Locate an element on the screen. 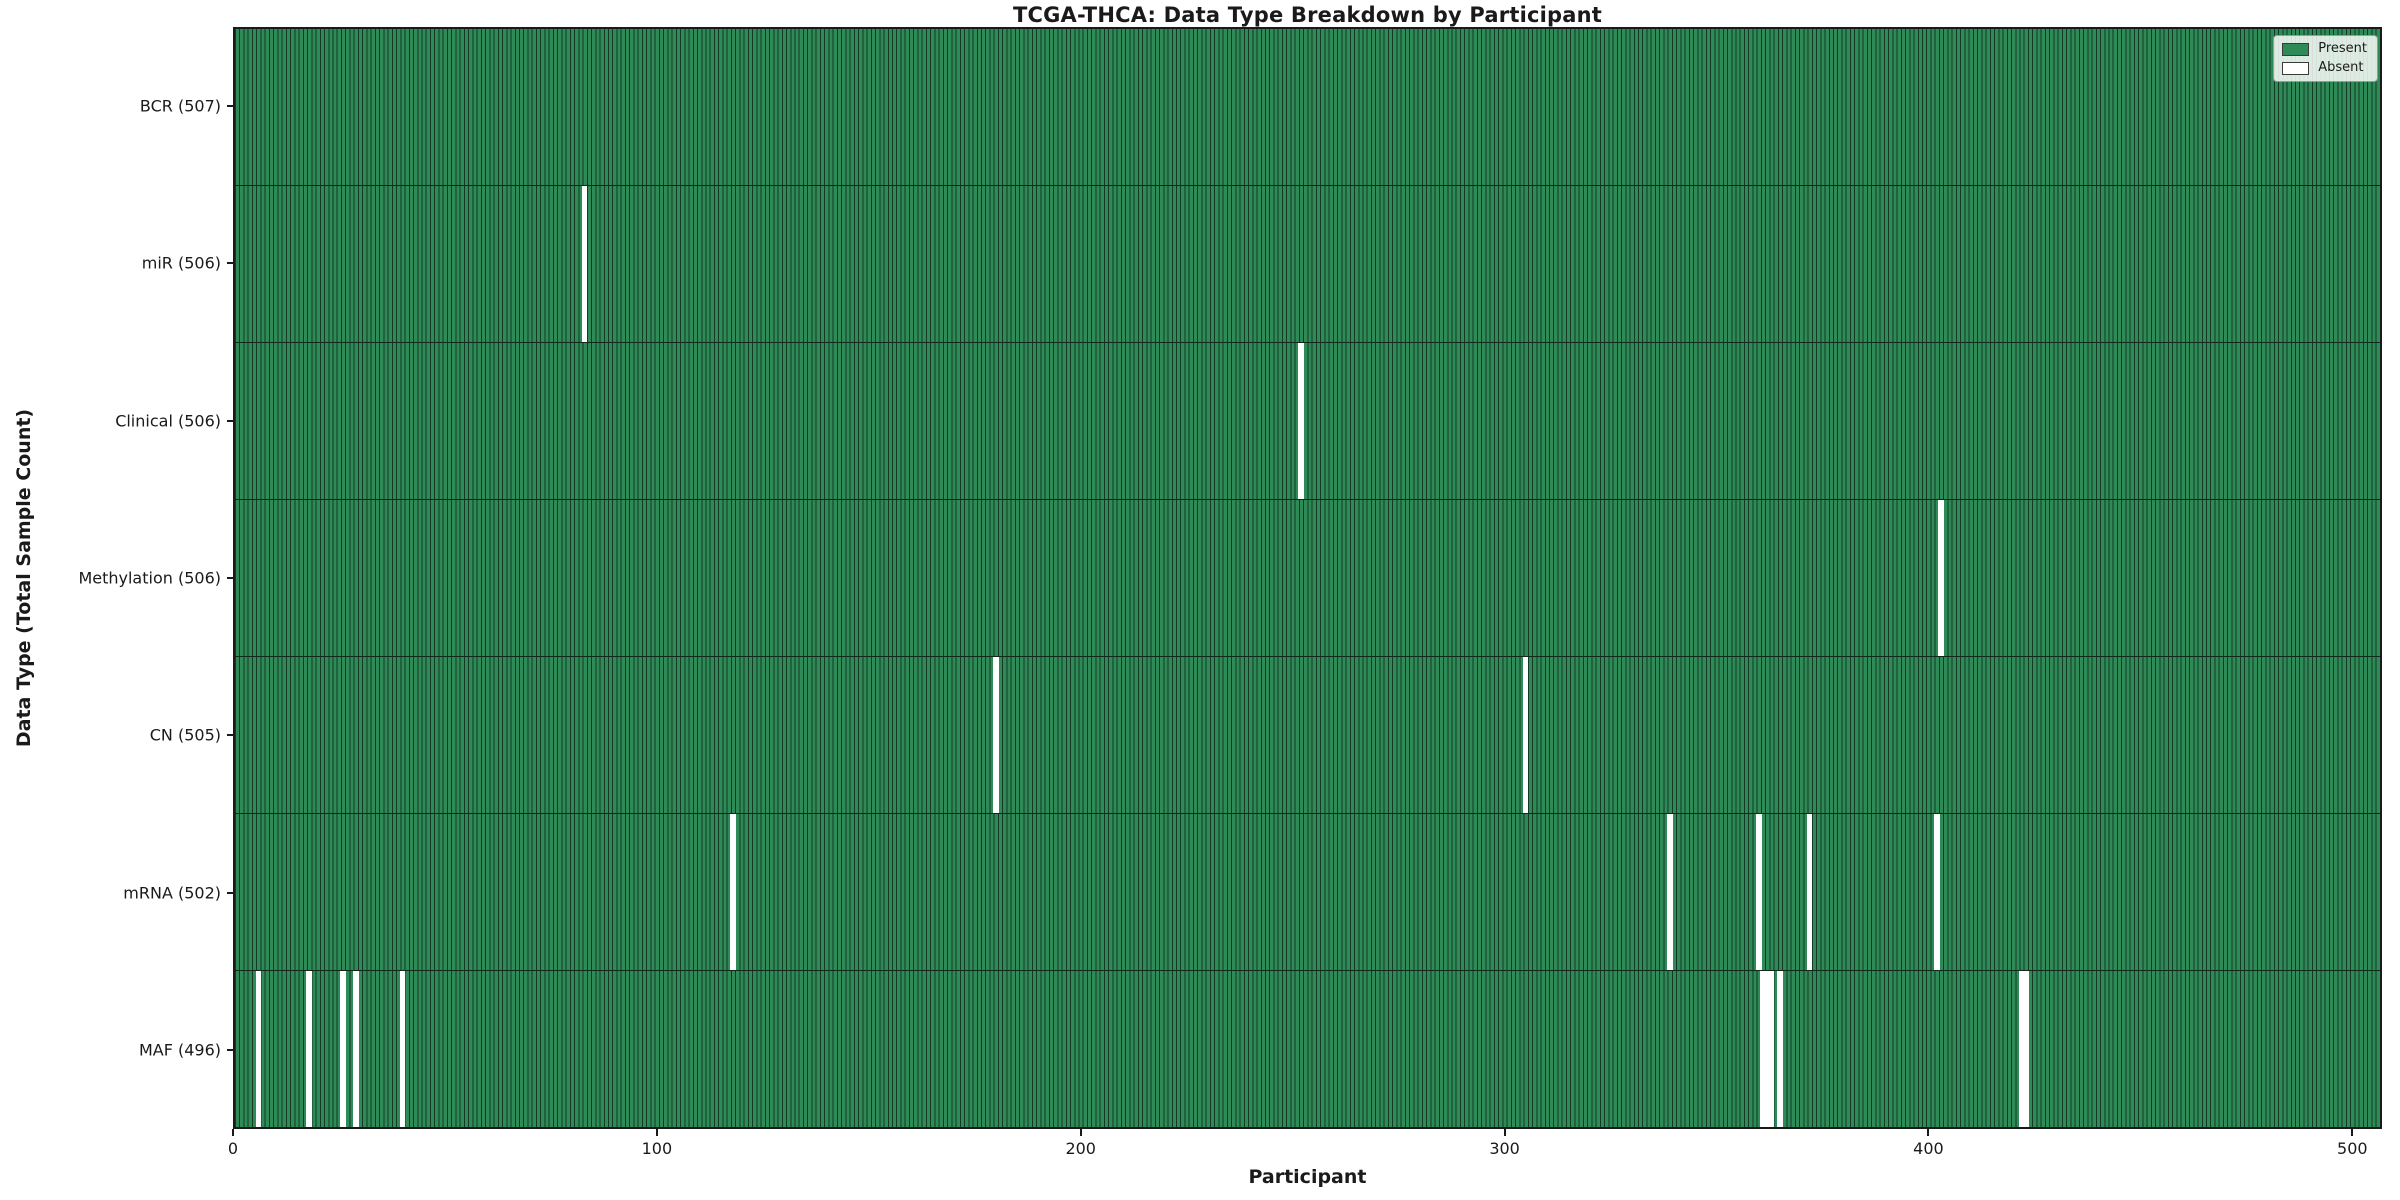 This screenshot has width=2400, height=1200. y-tick-label: CN (505) is located at coordinates (185, 735).